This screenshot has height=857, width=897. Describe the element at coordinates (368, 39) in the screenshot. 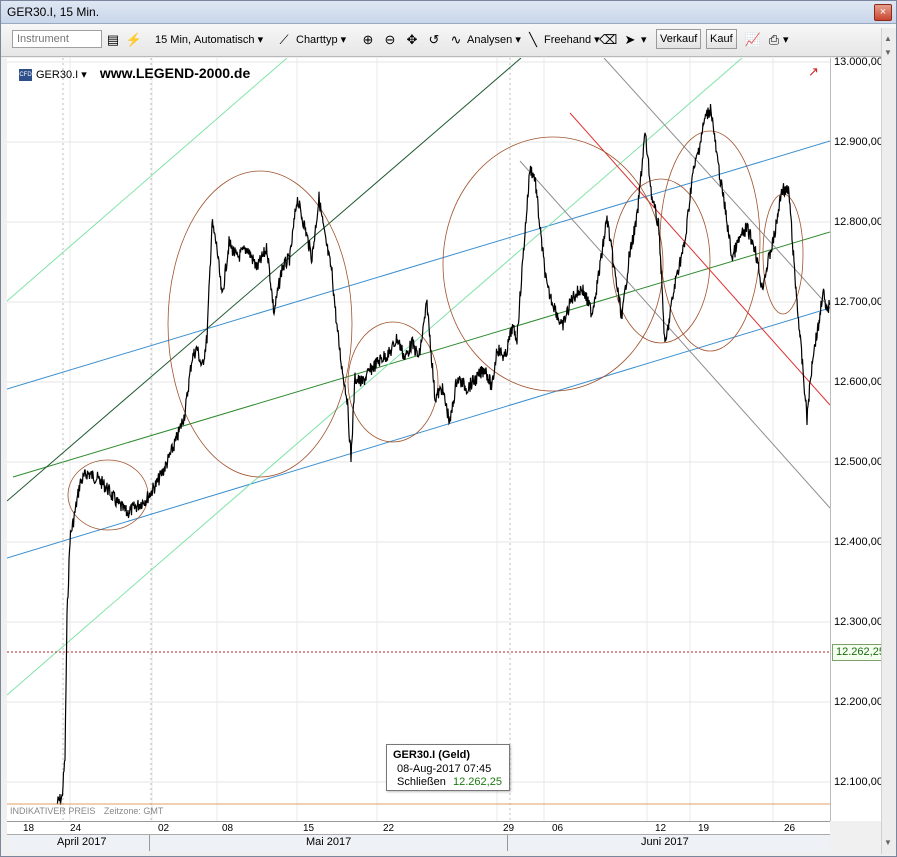

I see `zoom-in-icon: ⊕` at that location.